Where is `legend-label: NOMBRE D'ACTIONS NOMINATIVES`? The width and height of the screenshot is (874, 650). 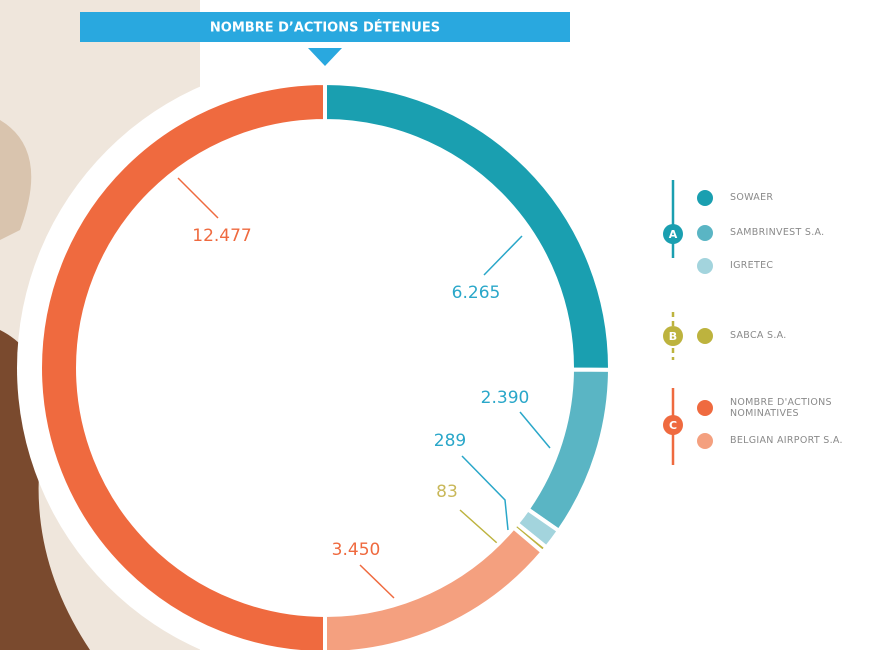
legend-label: NOMBRE D'ACTIONS NOMINATIVES is located at coordinates (781, 408).